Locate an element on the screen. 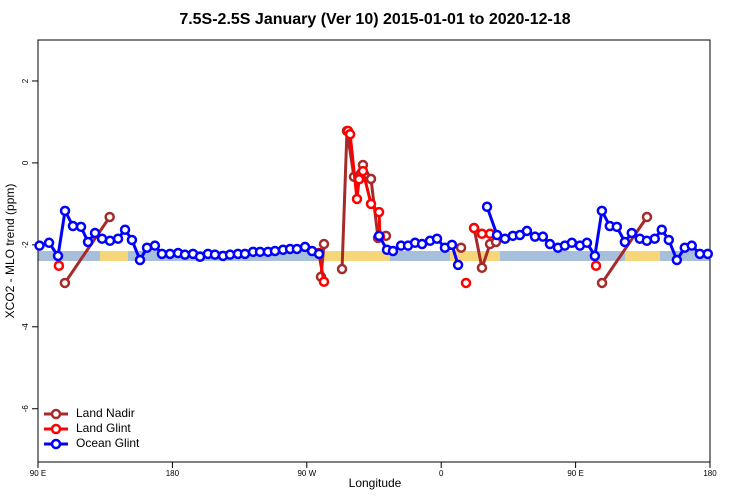 Image resolution: width=750 pixels, height=500 pixels. surface-mask is located at coordinates (374, 256).